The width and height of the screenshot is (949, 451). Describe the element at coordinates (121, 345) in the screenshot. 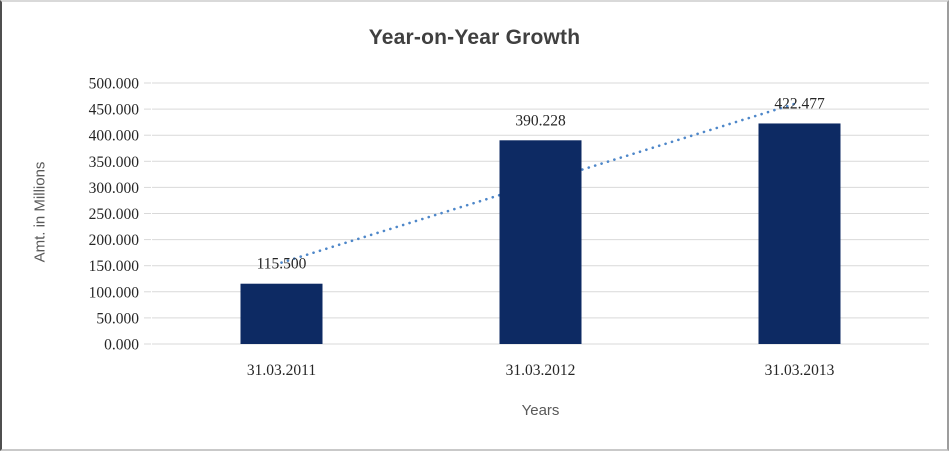

I see `y-tick-label: 0.000` at that location.